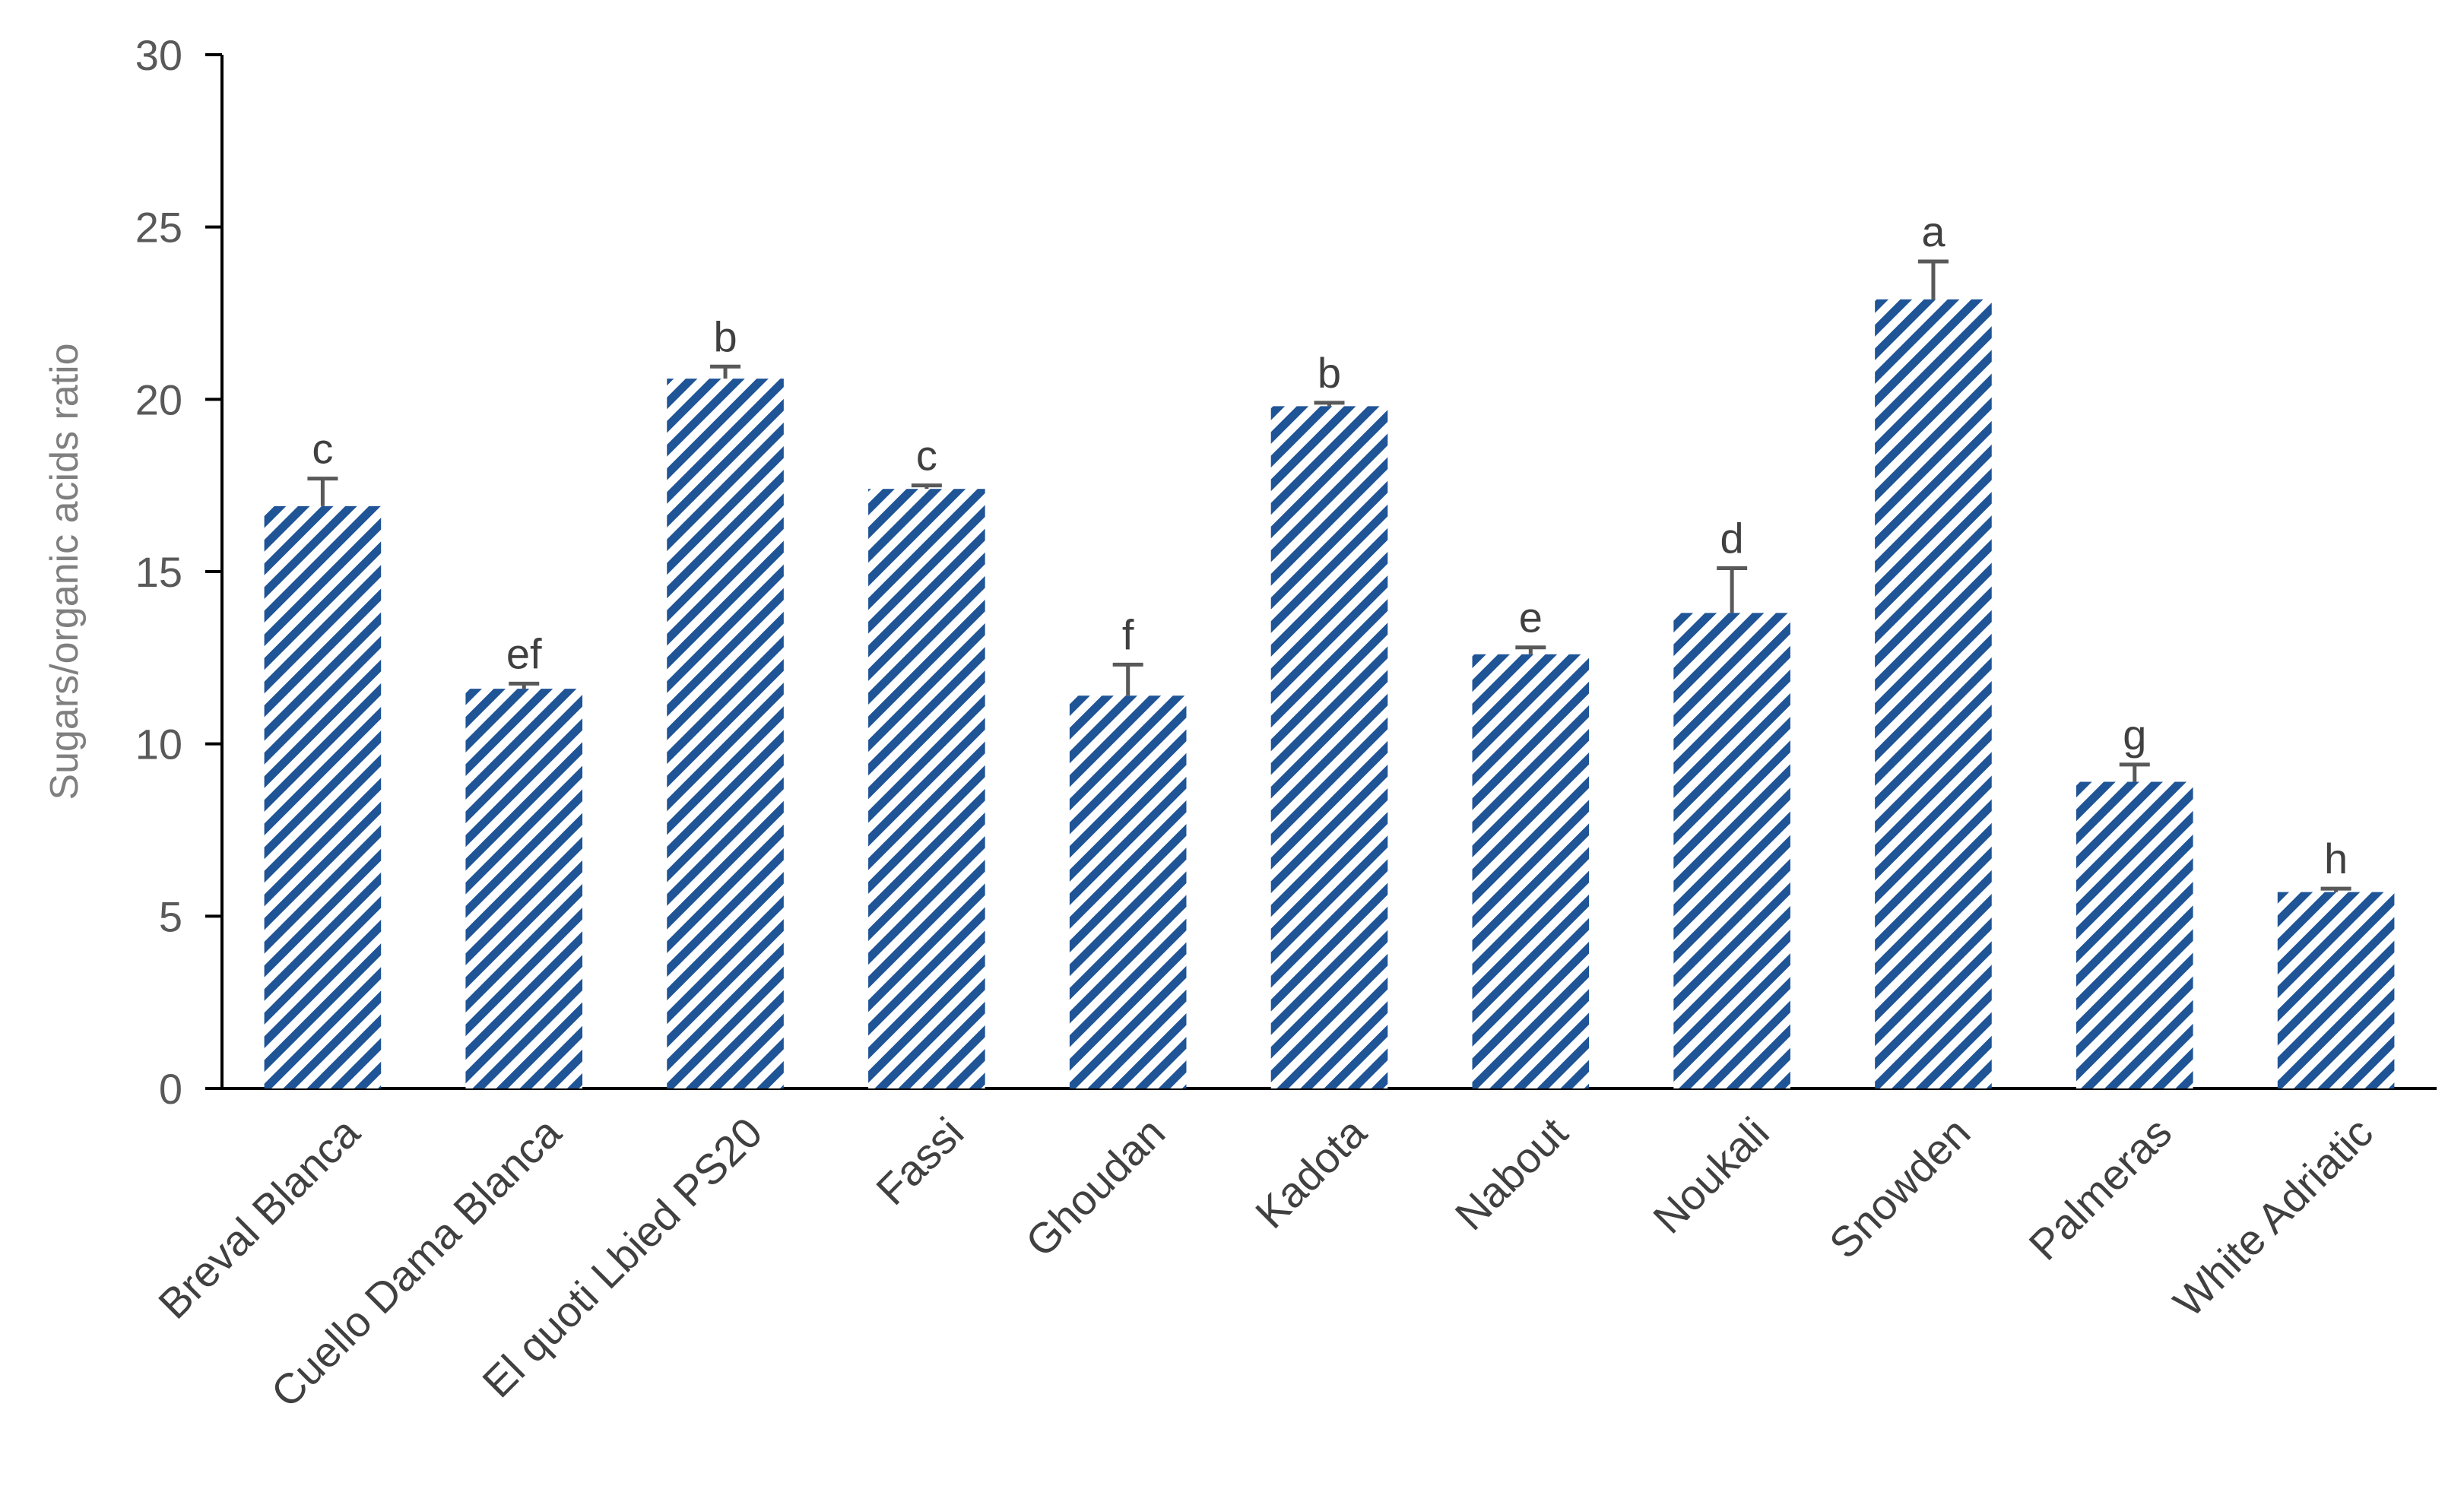  I want to click on y-axis-label: Sugars/organic acids ratio, so click(65, 571).